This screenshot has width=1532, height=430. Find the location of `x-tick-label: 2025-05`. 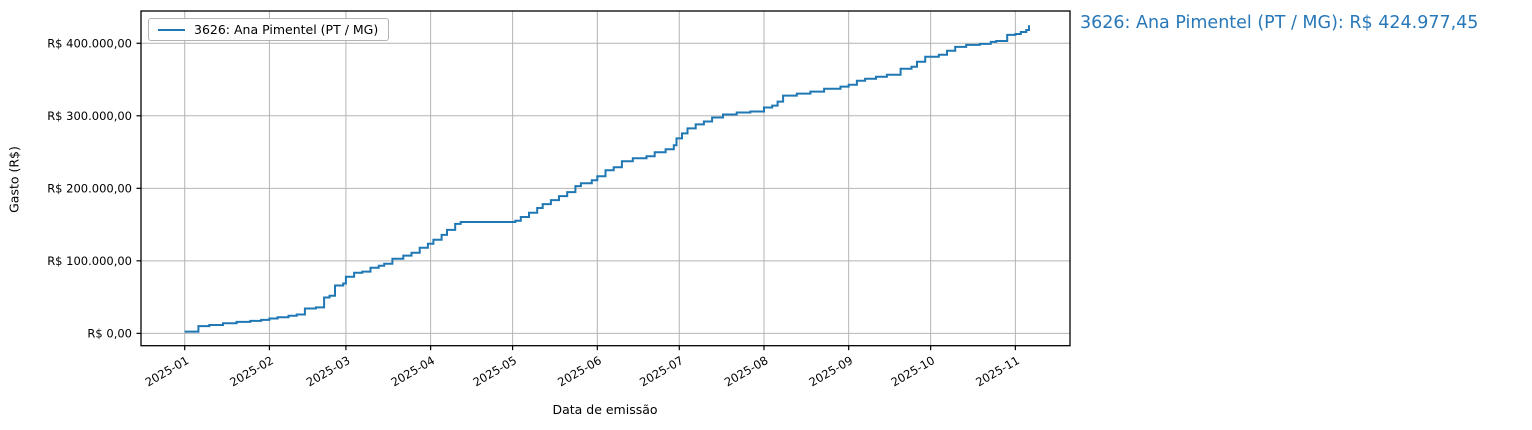

x-tick-label: 2025-05 is located at coordinates (494, 371).